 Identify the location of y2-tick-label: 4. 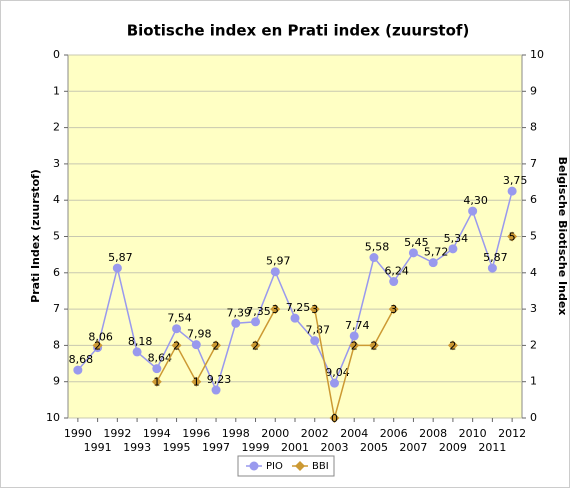
(533, 272).